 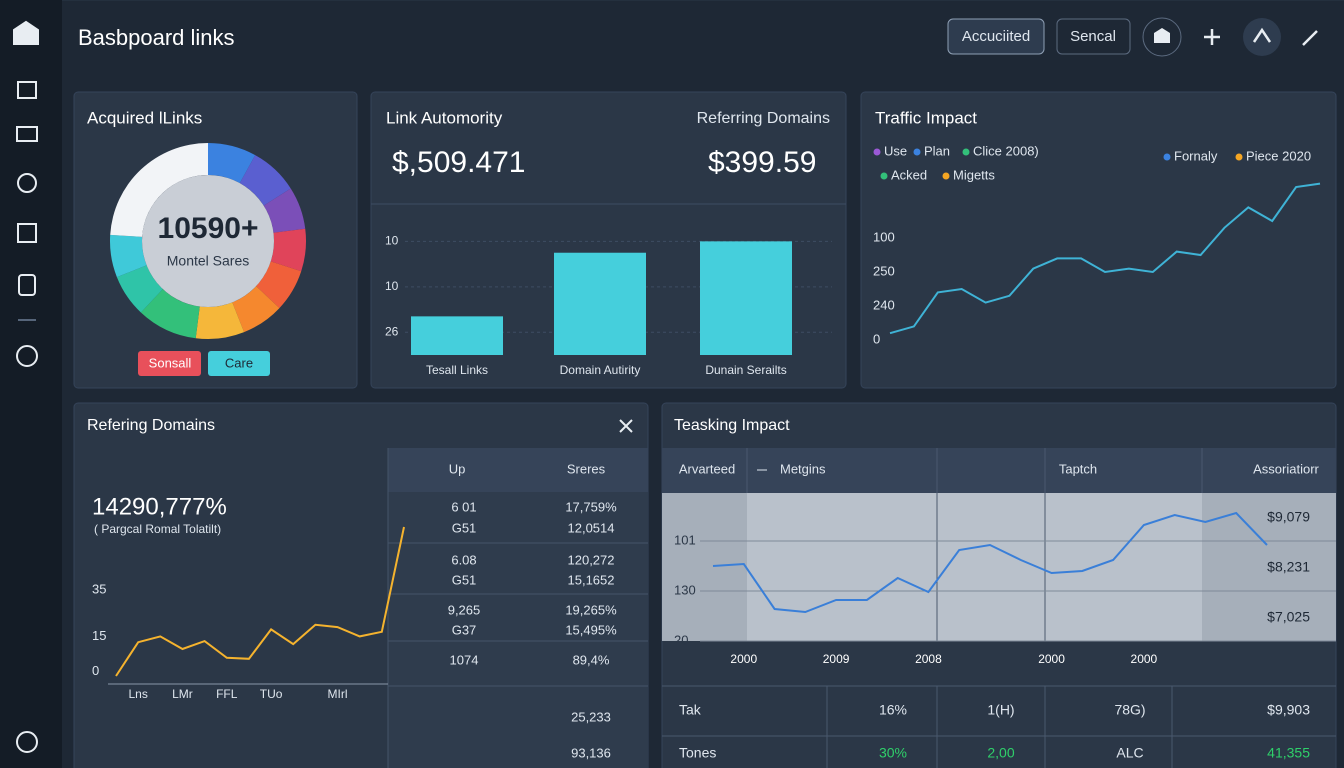 I want to click on panel-title: Link Automority, so click(x=444, y=117).